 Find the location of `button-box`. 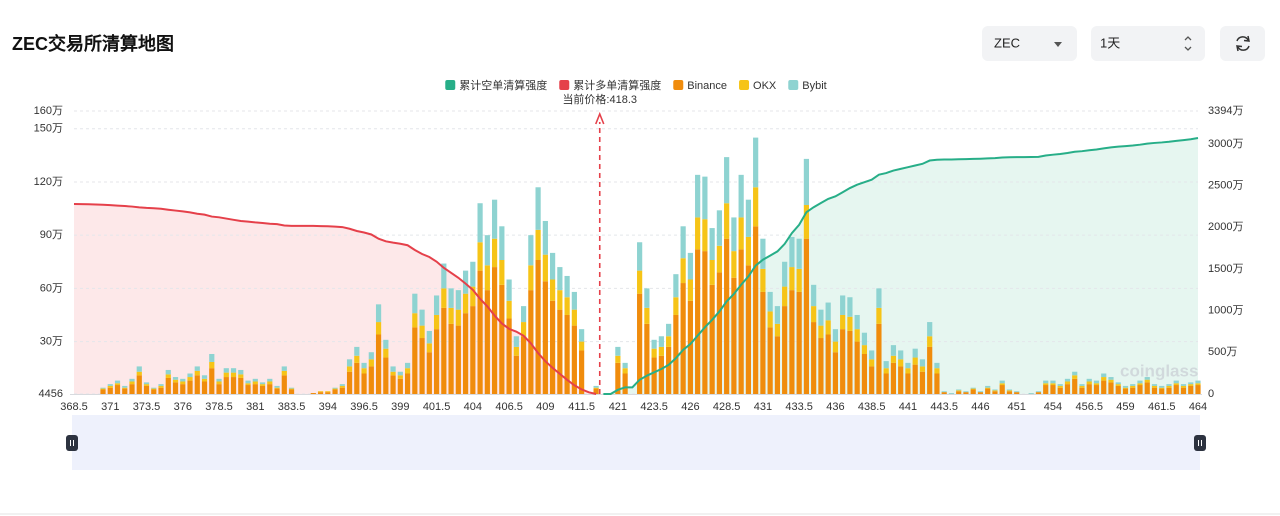

button-box is located at coordinates (1242, 43).